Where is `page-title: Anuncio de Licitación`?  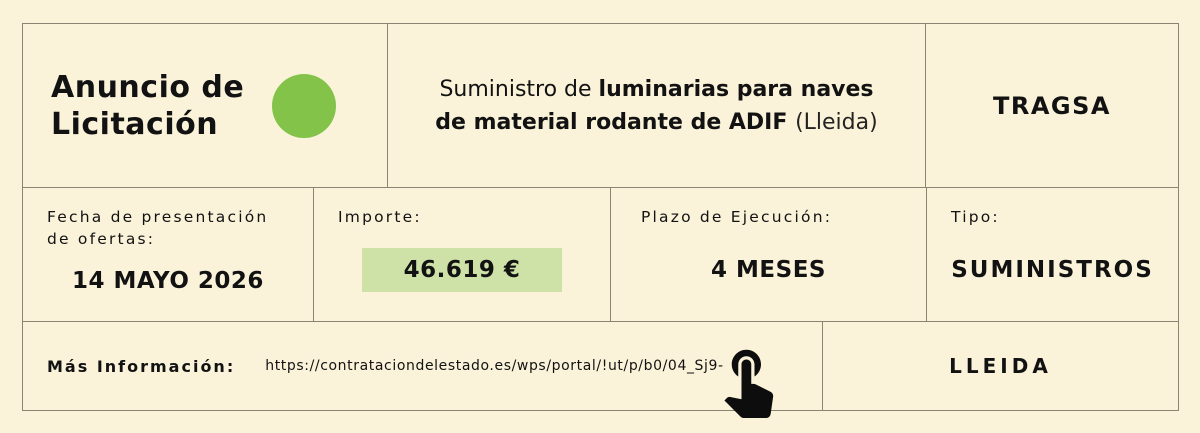 page-title: Anuncio de Licitación is located at coordinates (147, 106).